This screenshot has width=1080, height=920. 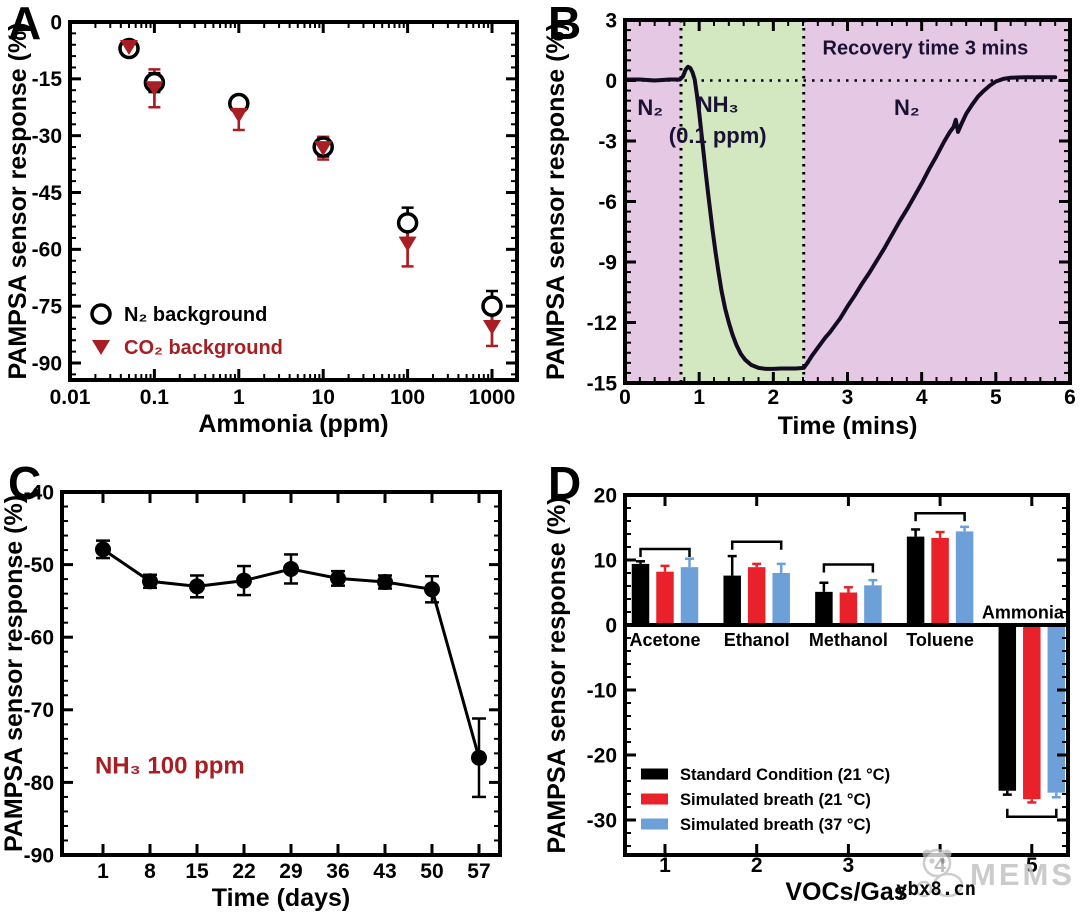 What do you see at coordinates (281, 898) in the screenshot?
I see `svg-text: Time (days)` at bounding box center [281, 898].